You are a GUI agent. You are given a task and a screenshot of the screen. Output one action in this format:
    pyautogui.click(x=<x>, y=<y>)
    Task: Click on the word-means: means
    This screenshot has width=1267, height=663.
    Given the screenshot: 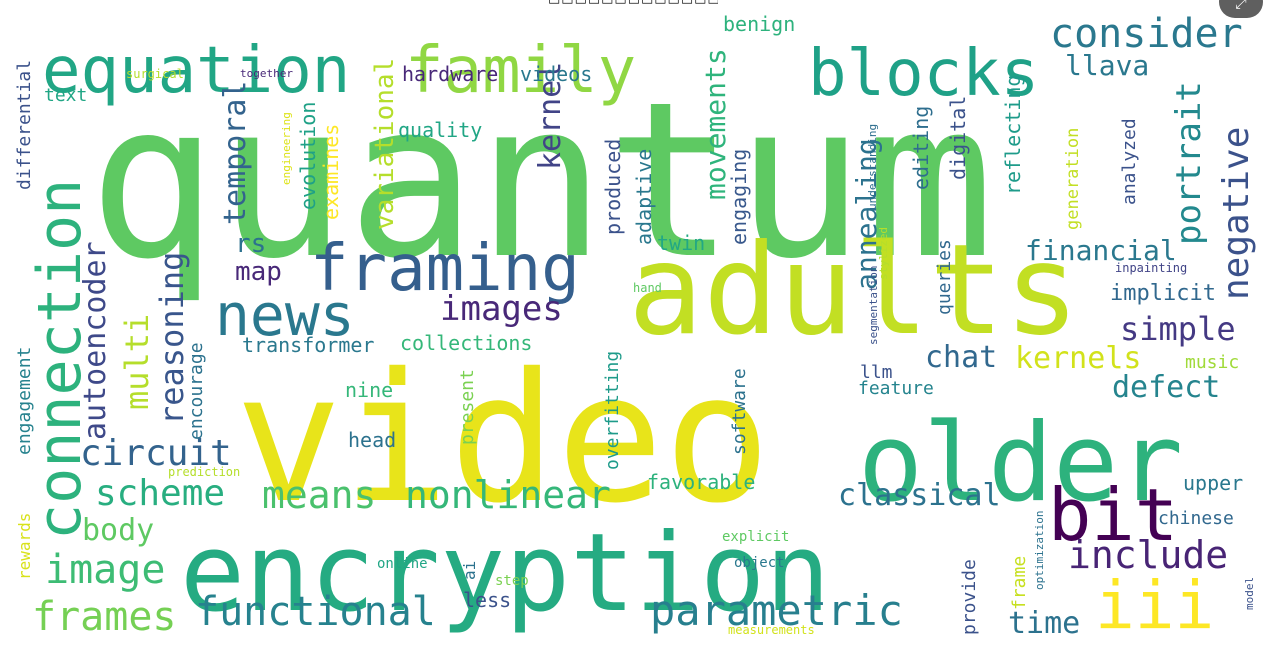 What is the action you would take?
    pyautogui.click(x=319, y=495)
    